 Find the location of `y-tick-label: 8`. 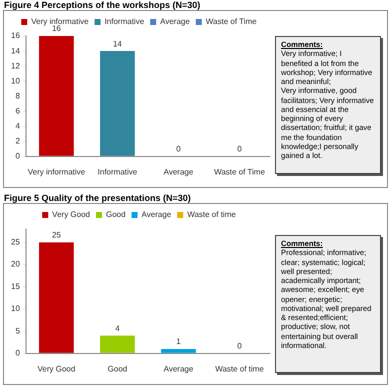

y-tick-label: 8 is located at coordinates (17, 95).